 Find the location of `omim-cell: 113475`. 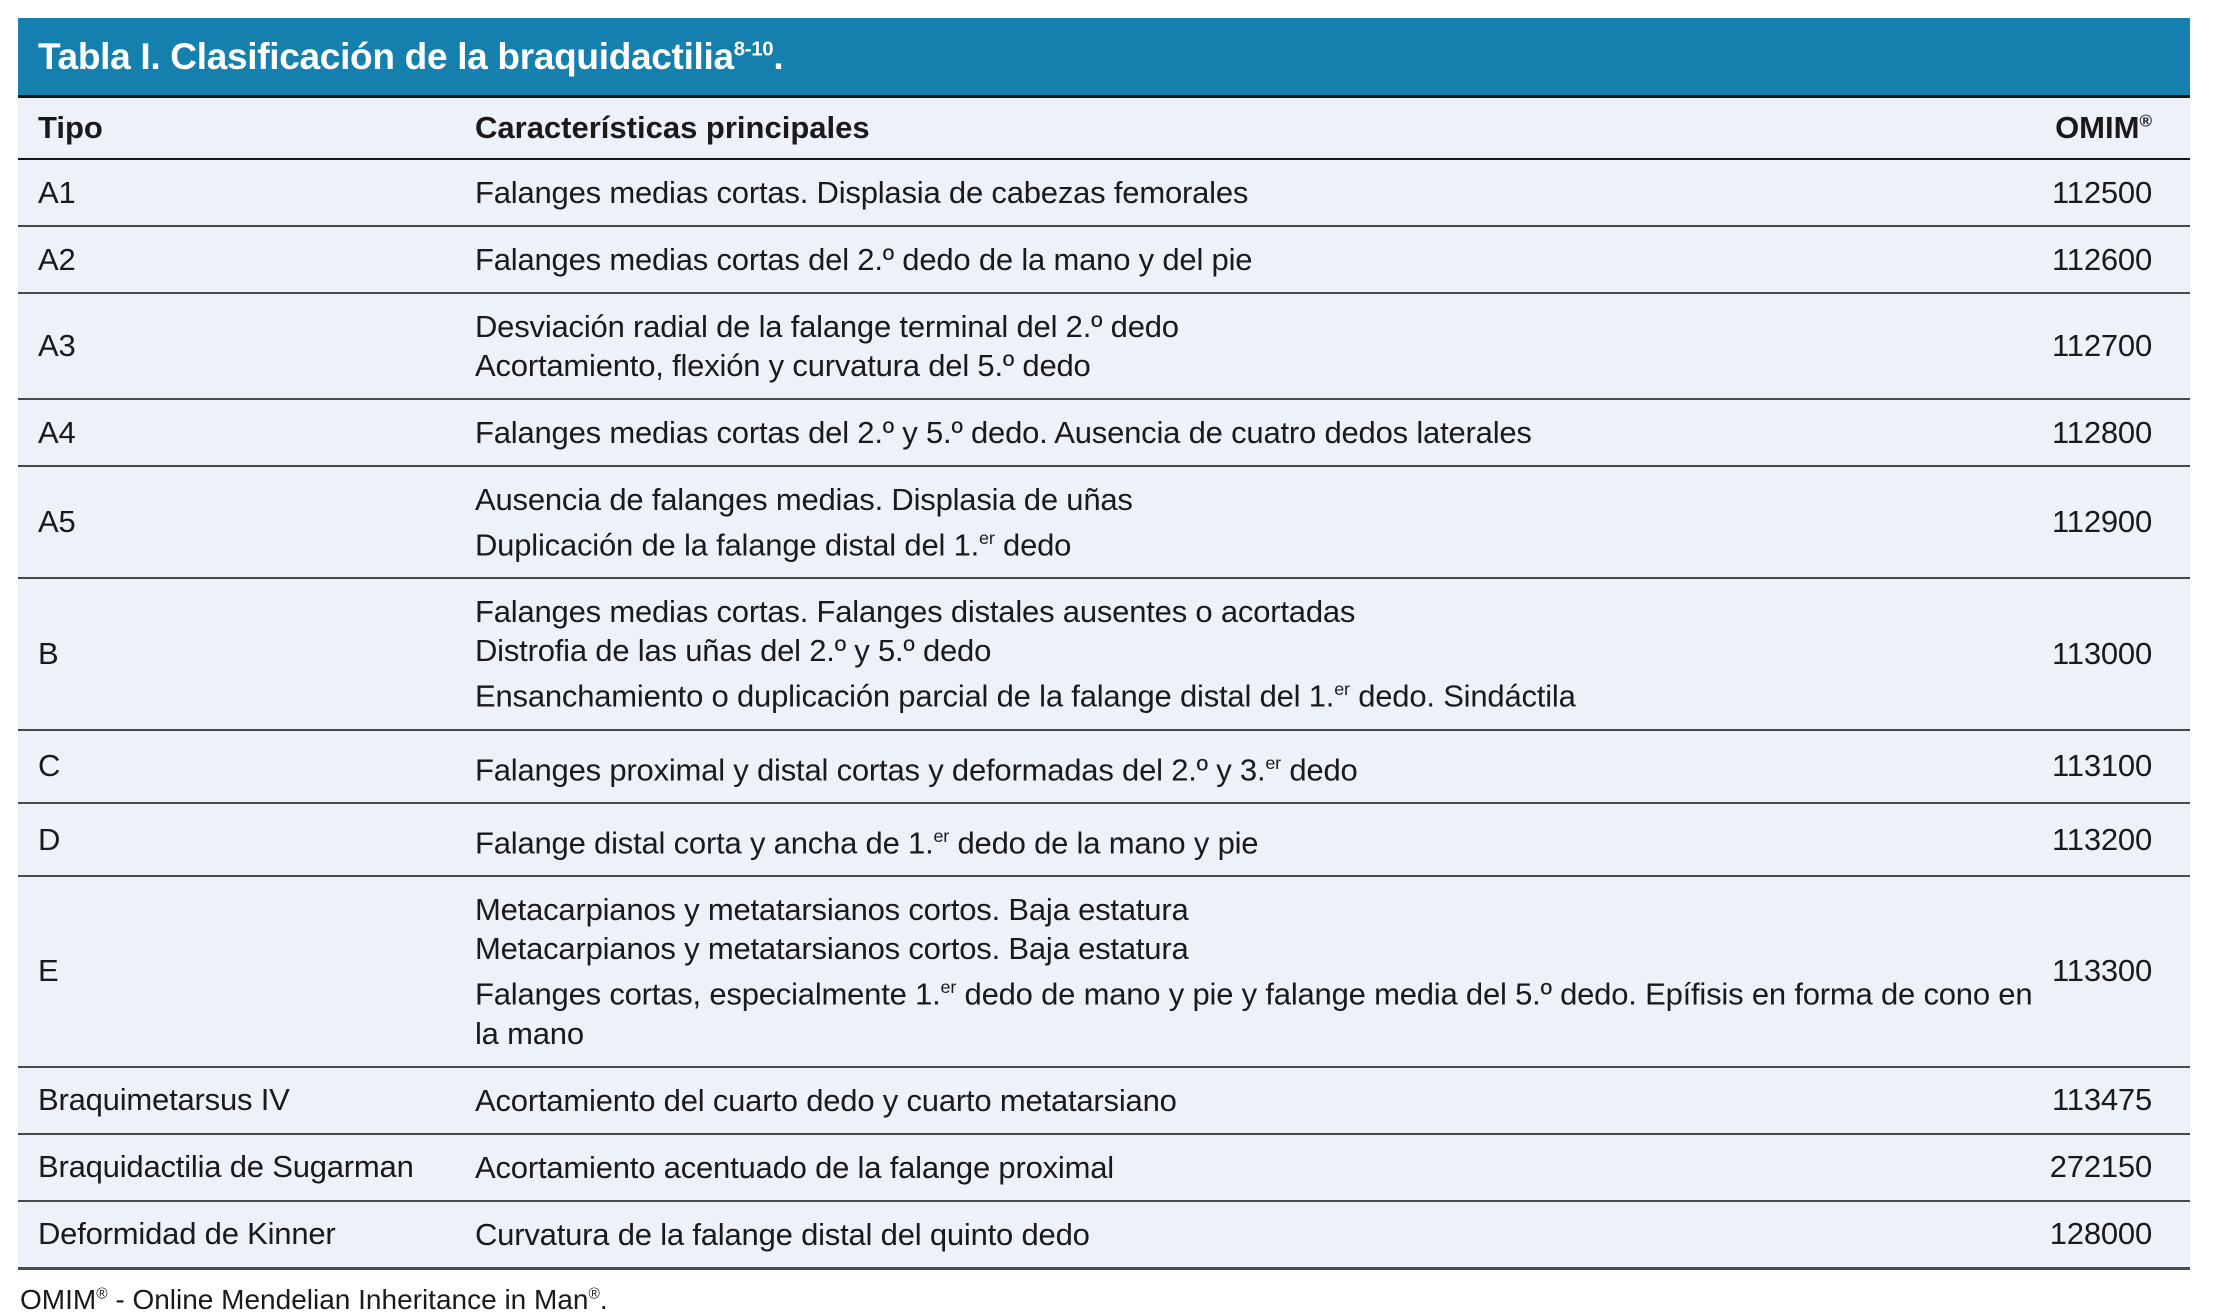

omim-cell: 113475 is located at coordinates (2102, 1100).